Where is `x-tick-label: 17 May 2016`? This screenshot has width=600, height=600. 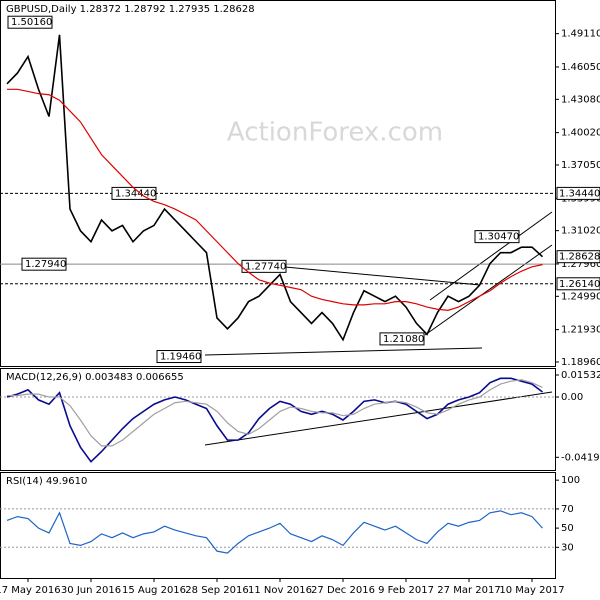
x-tick-label: 17 May 2016 is located at coordinates (30, 590).